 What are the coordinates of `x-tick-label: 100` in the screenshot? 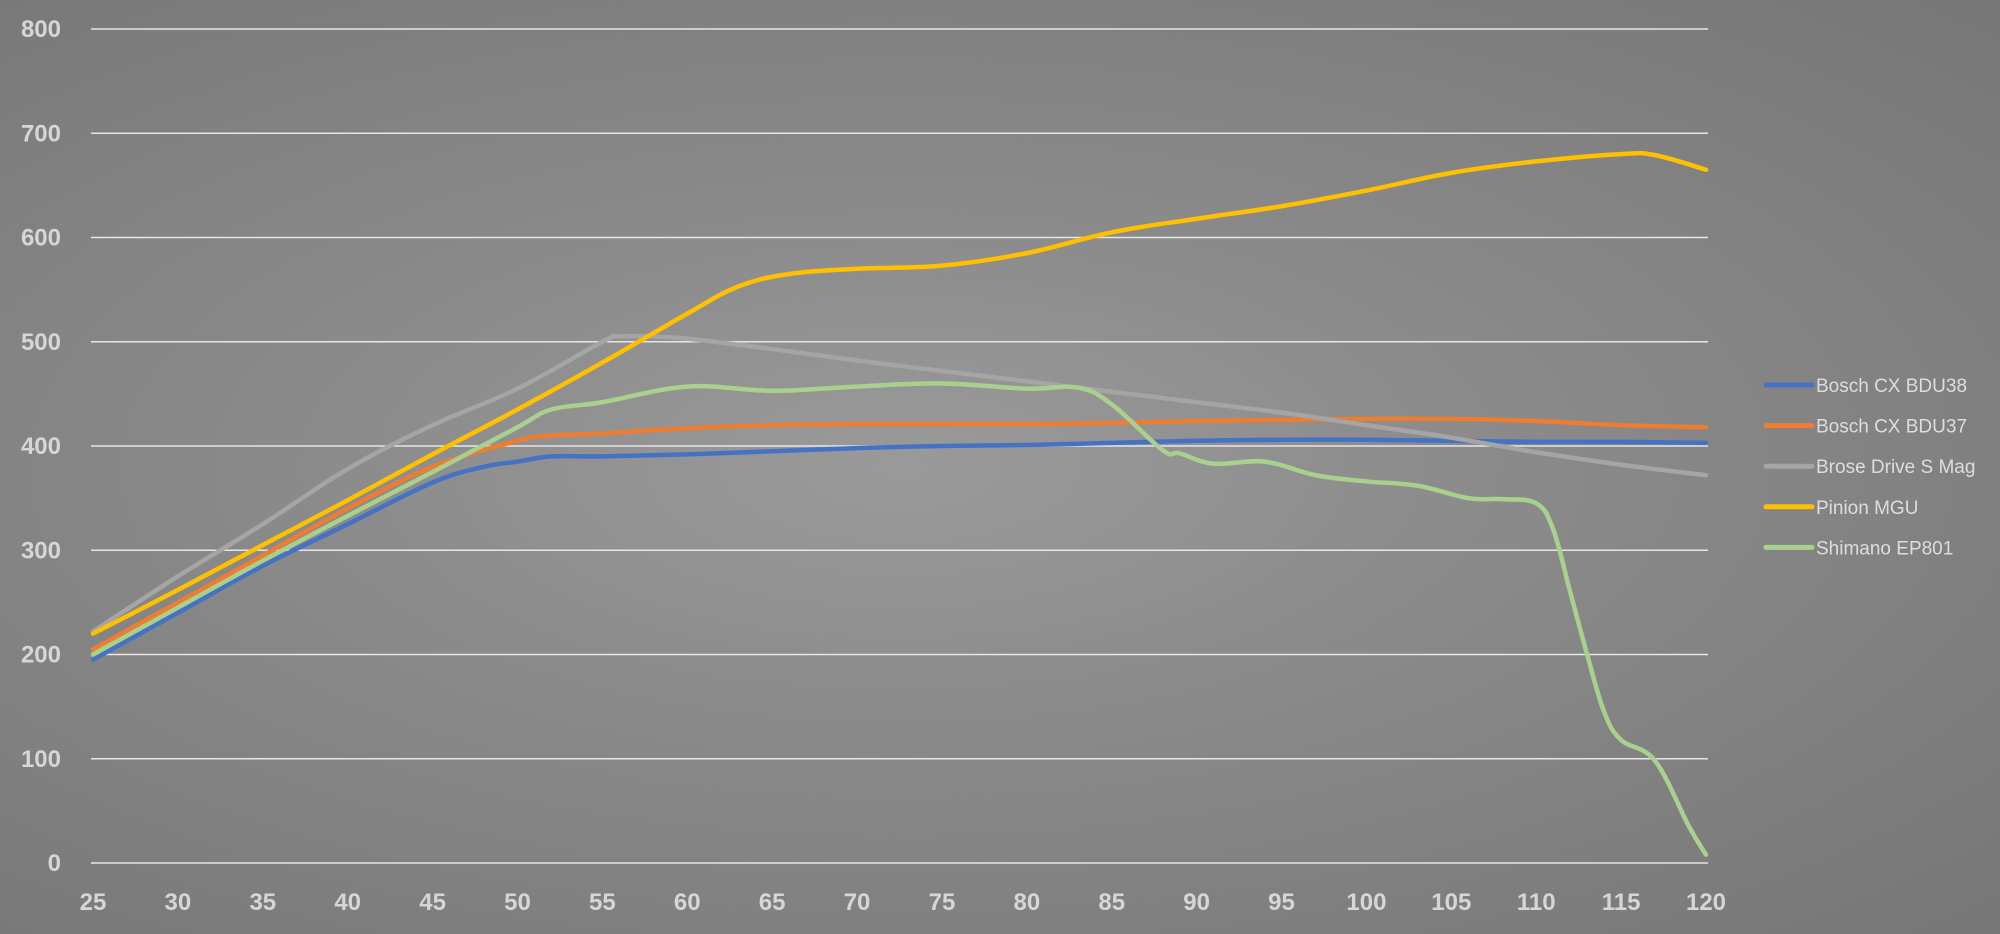 It's located at (1366, 902).